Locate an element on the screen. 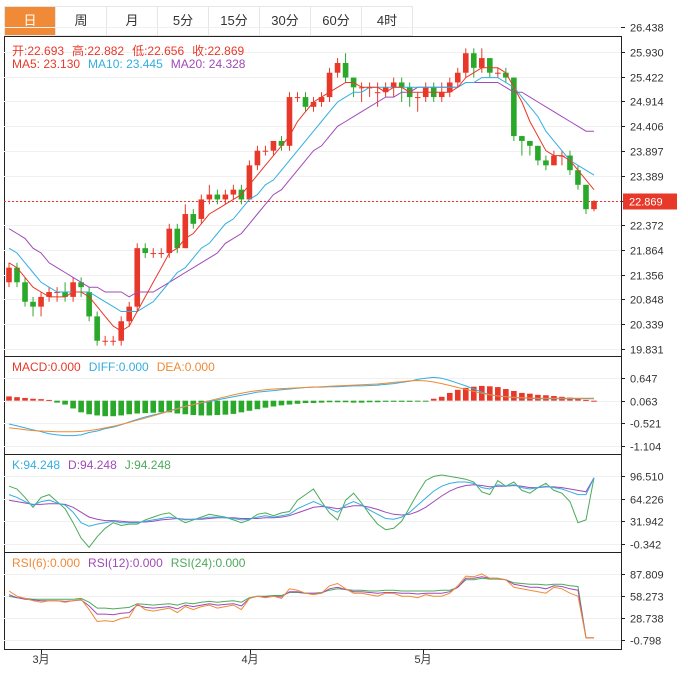  legend-low: 低:22.656 is located at coordinates (158, 51).